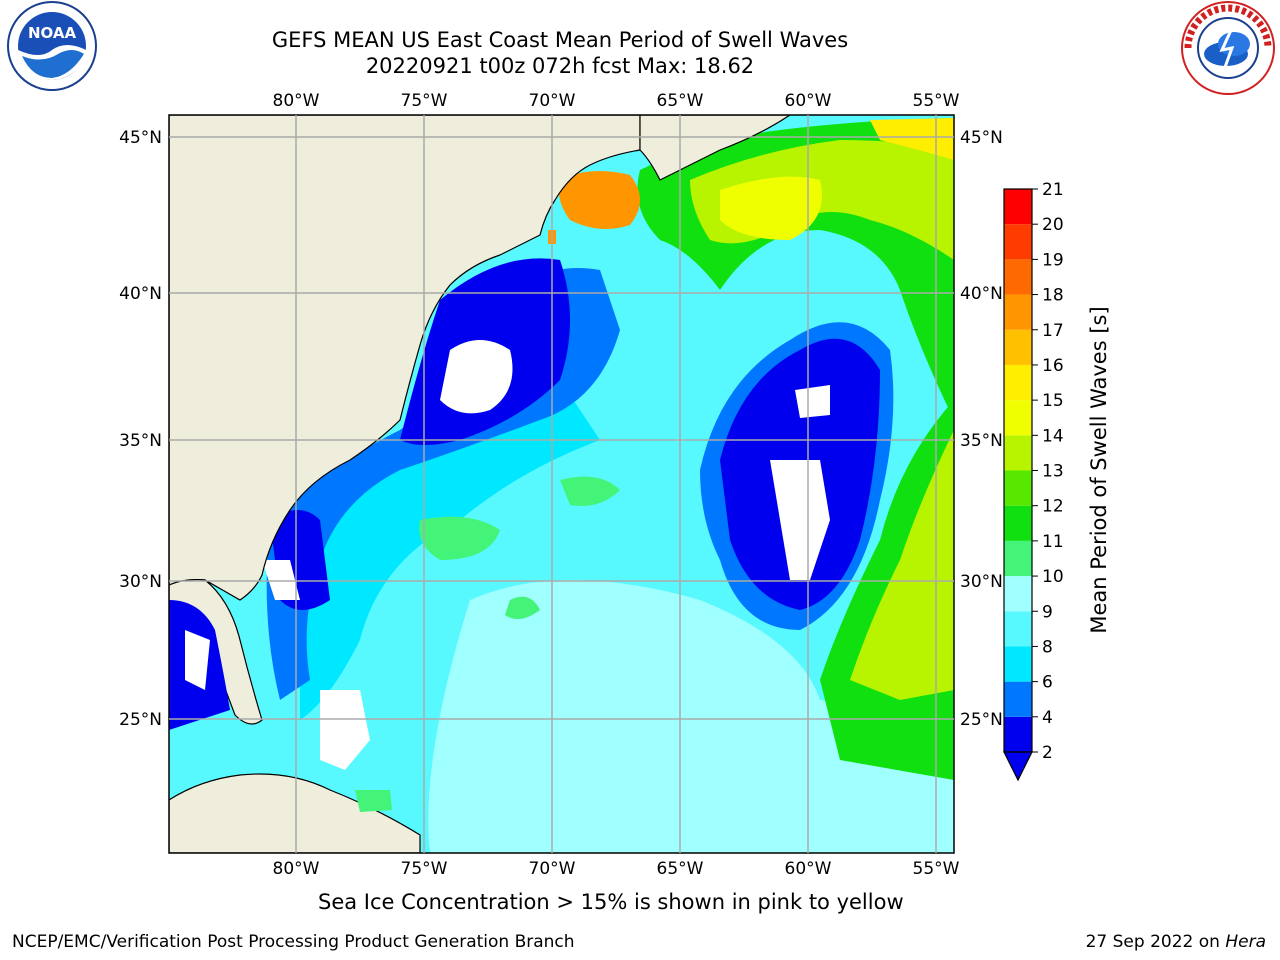 Image resolution: width=1280 pixels, height=960 pixels. I want to click on colorbar-tick-label: 4, so click(1047, 718).